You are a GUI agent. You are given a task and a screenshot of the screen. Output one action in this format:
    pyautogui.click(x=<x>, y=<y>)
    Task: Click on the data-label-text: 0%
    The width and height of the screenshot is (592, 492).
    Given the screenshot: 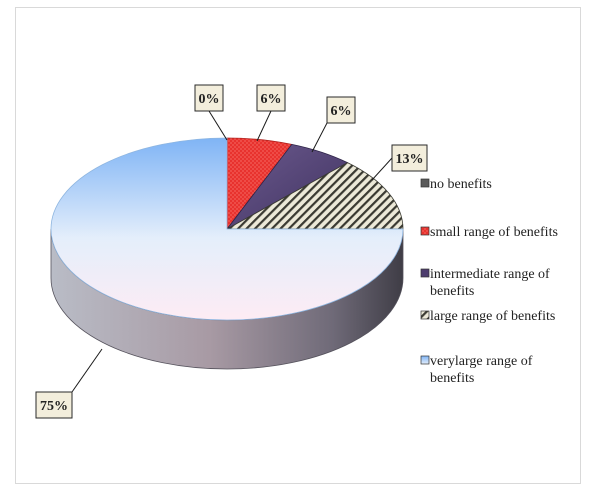 What is the action you would take?
    pyautogui.click(x=209, y=99)
    